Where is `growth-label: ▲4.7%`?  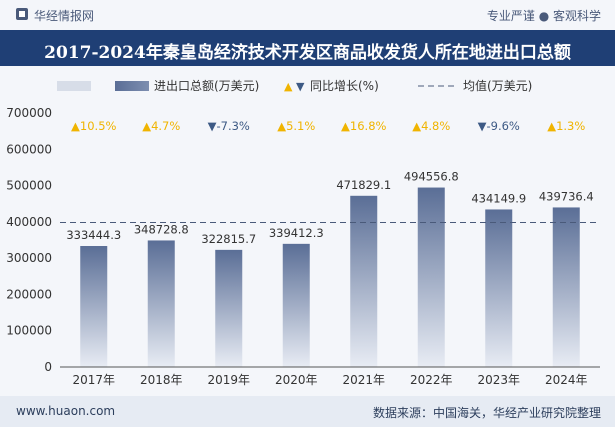 growth-label: ▲4.7% is located at coordinates (161, 126).